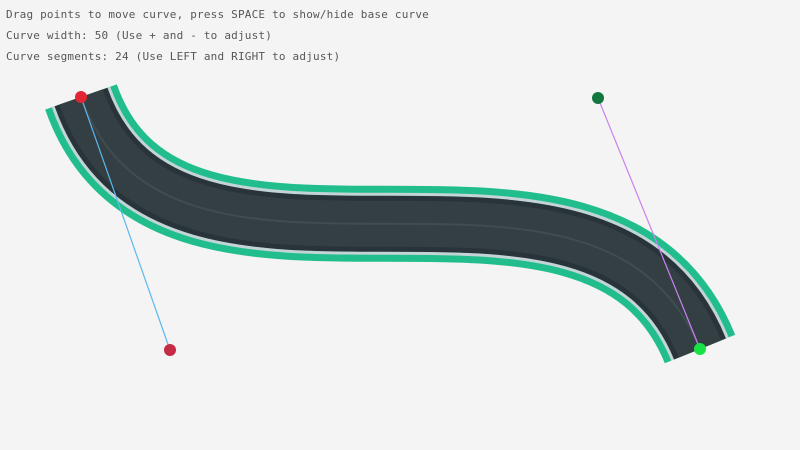 Image resolution: width=800 pixels, height=450 pixels. Describe the element at coordinates (125, 223) in the screenshot. I see `start-tangent-line` at that location.